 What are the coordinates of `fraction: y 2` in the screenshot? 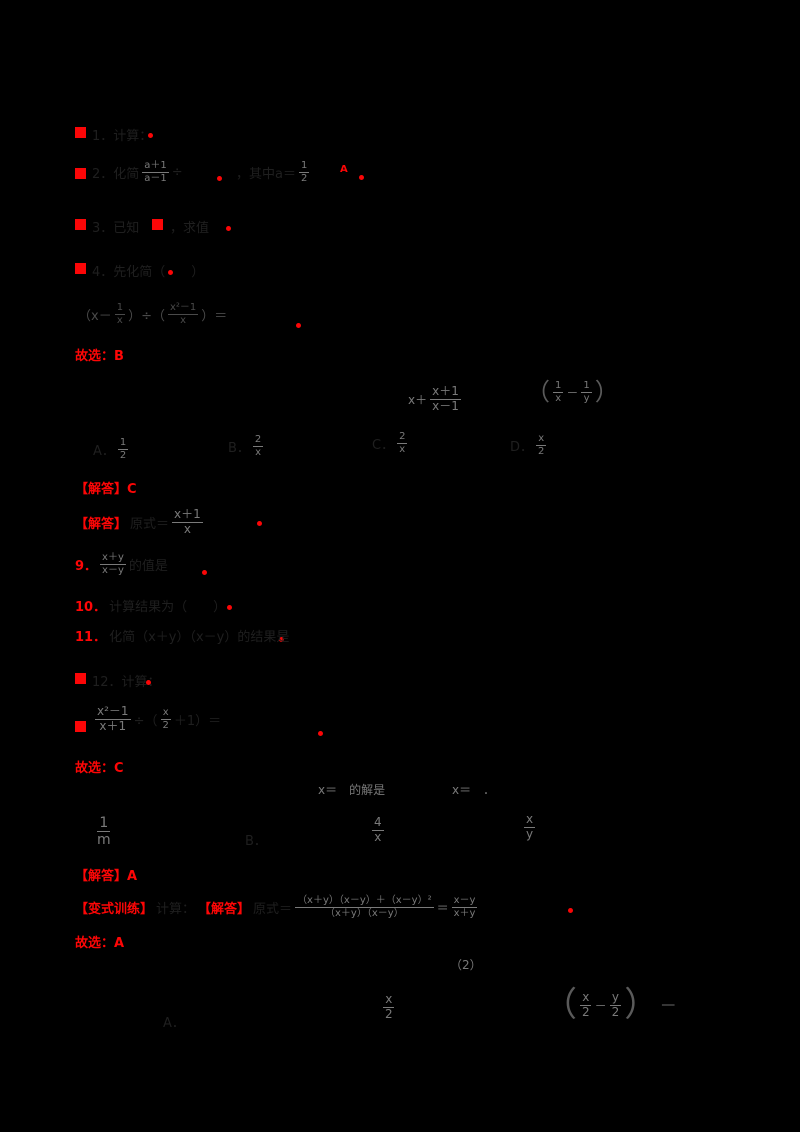 It's located at (615, 1004).